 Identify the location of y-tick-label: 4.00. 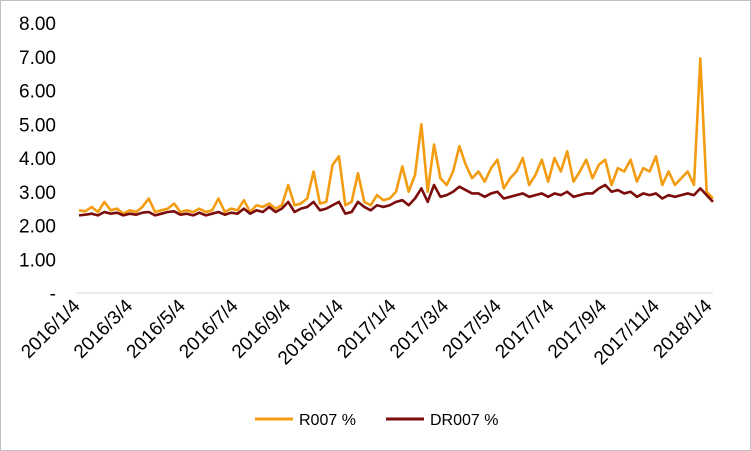
(37, 159).